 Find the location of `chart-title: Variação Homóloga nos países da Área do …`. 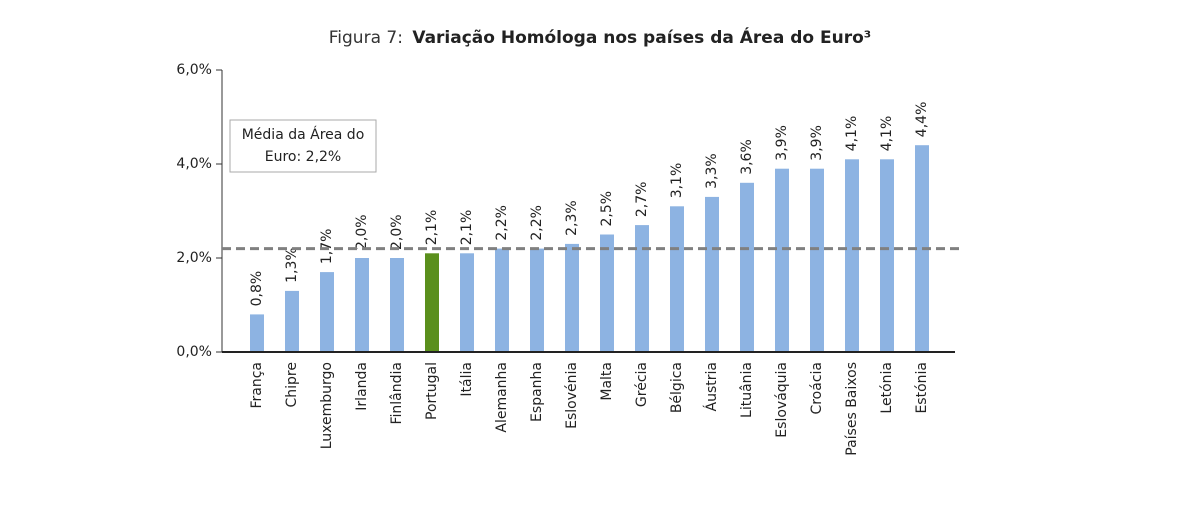

chart-title: Variação Homóloga nos países da Área do … is located at coordinates (641, 37).